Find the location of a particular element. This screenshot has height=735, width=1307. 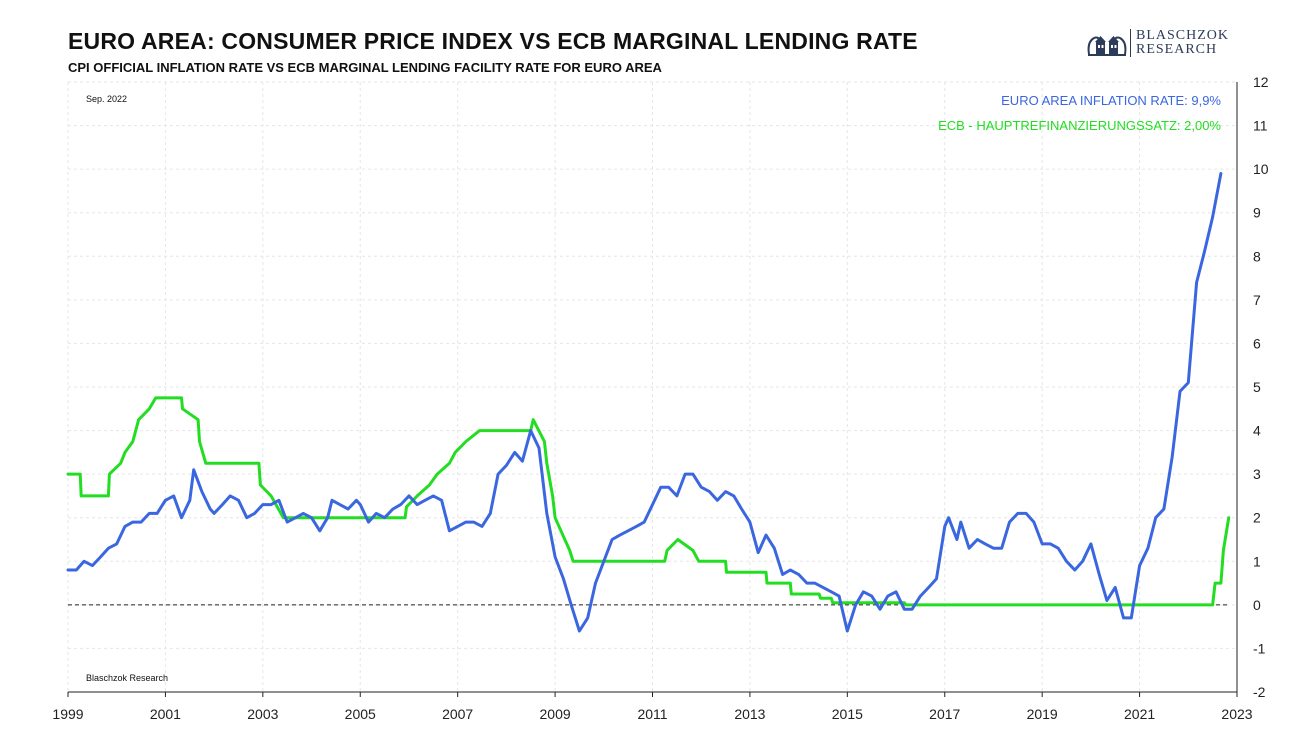

x-tick-label: 2007 is located at coordinates (457, 714).